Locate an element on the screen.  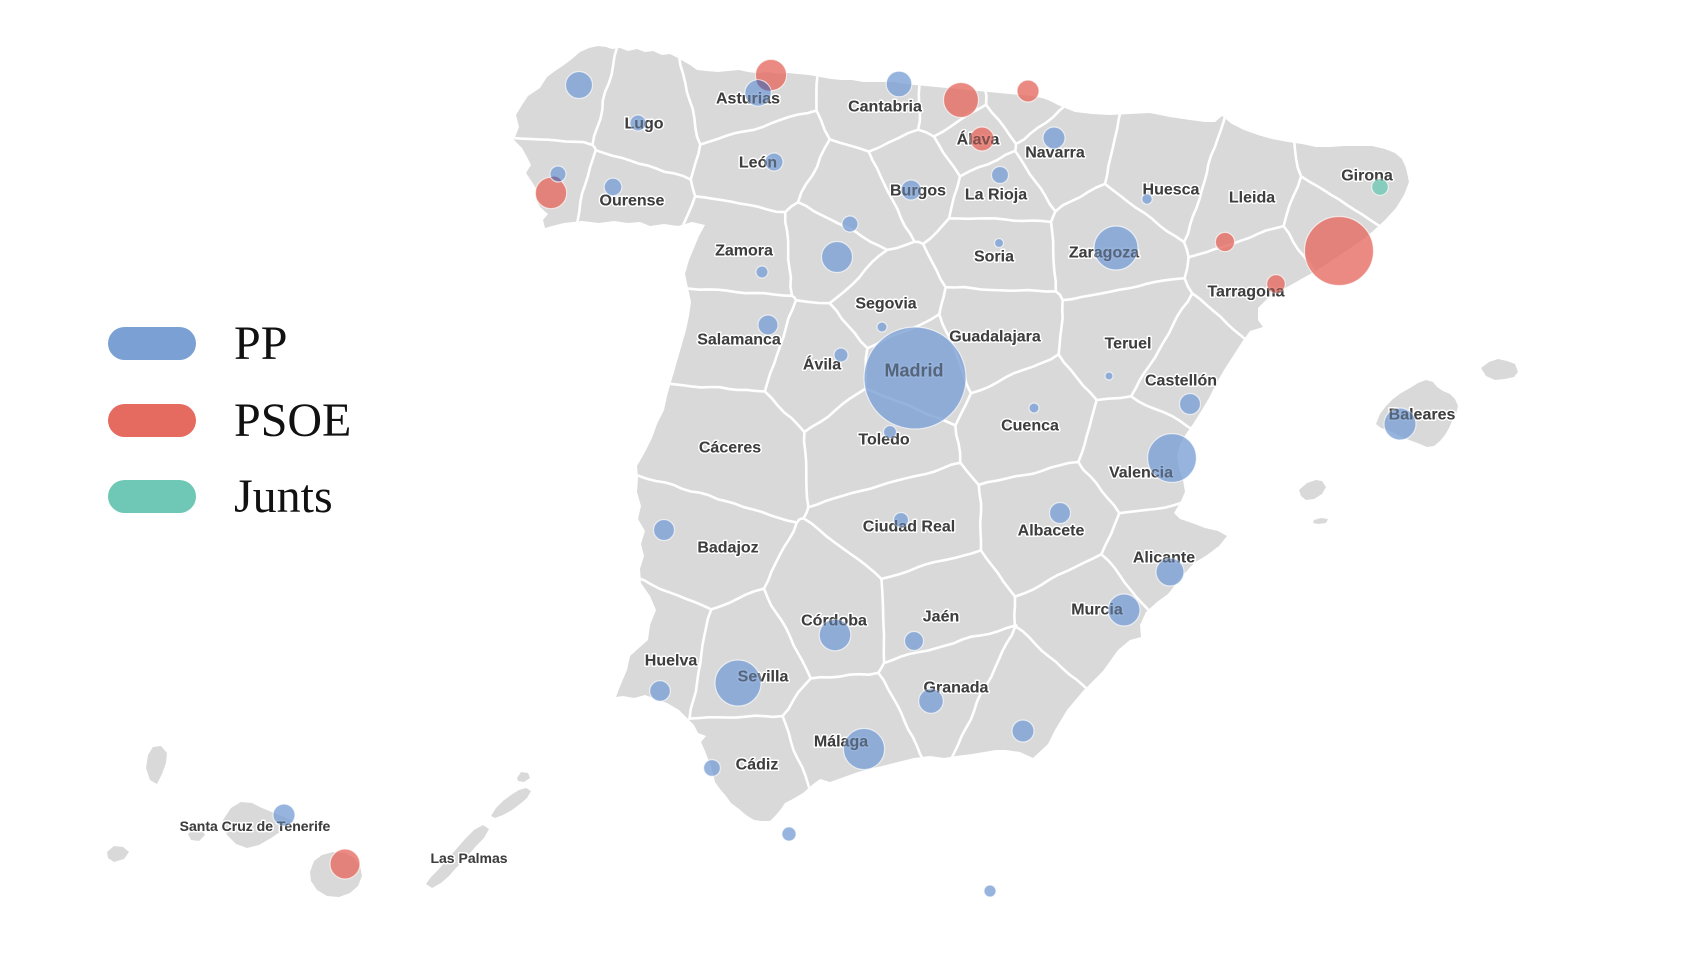
svg-text: Badajoz is located at coordinates (727, 548).